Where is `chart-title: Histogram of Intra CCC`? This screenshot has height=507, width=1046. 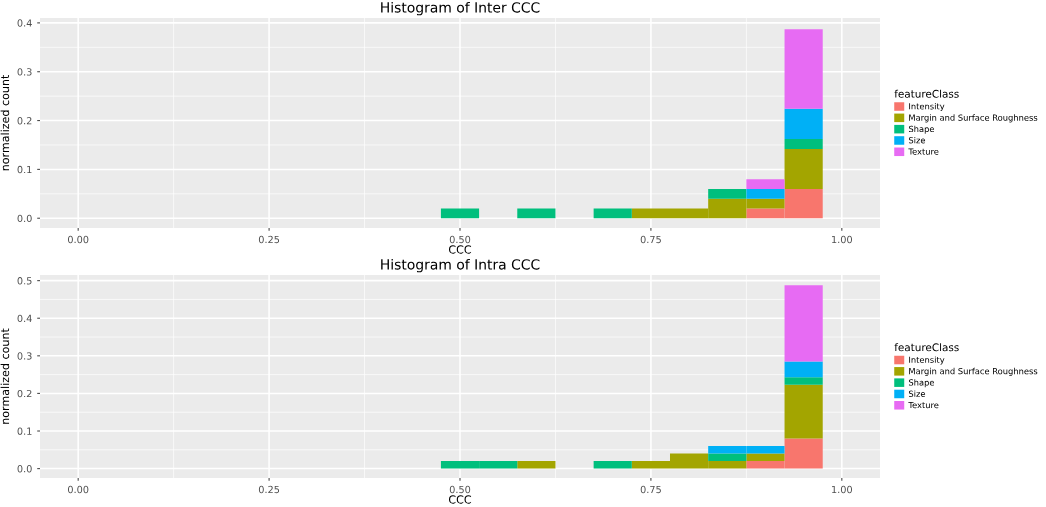 chart-title: Histogram of Intra CCC is located at coordinates (460, 265).